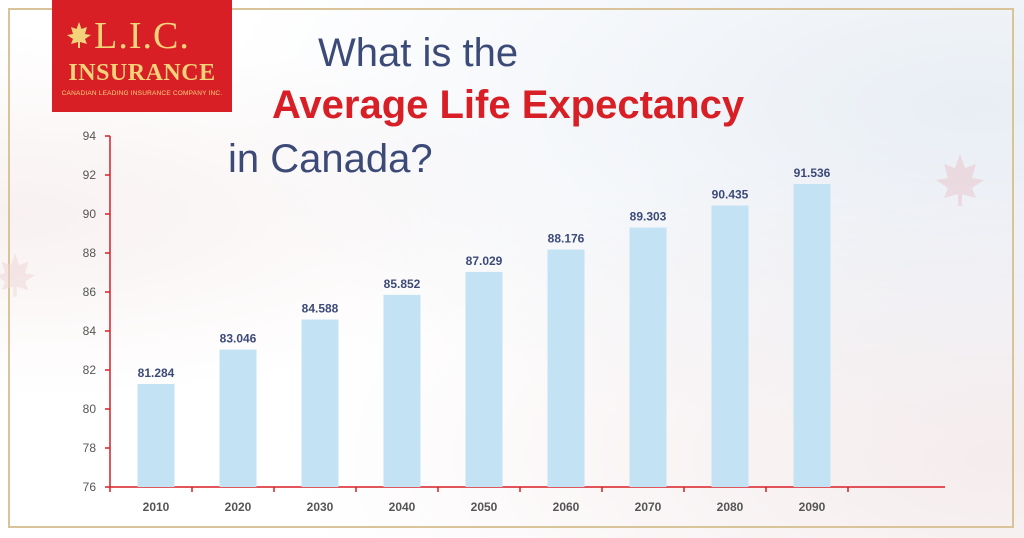 The width and height of the screenshot is (1024, 538). I want to click on bar-value-label: 81.284, so click(156, 373).